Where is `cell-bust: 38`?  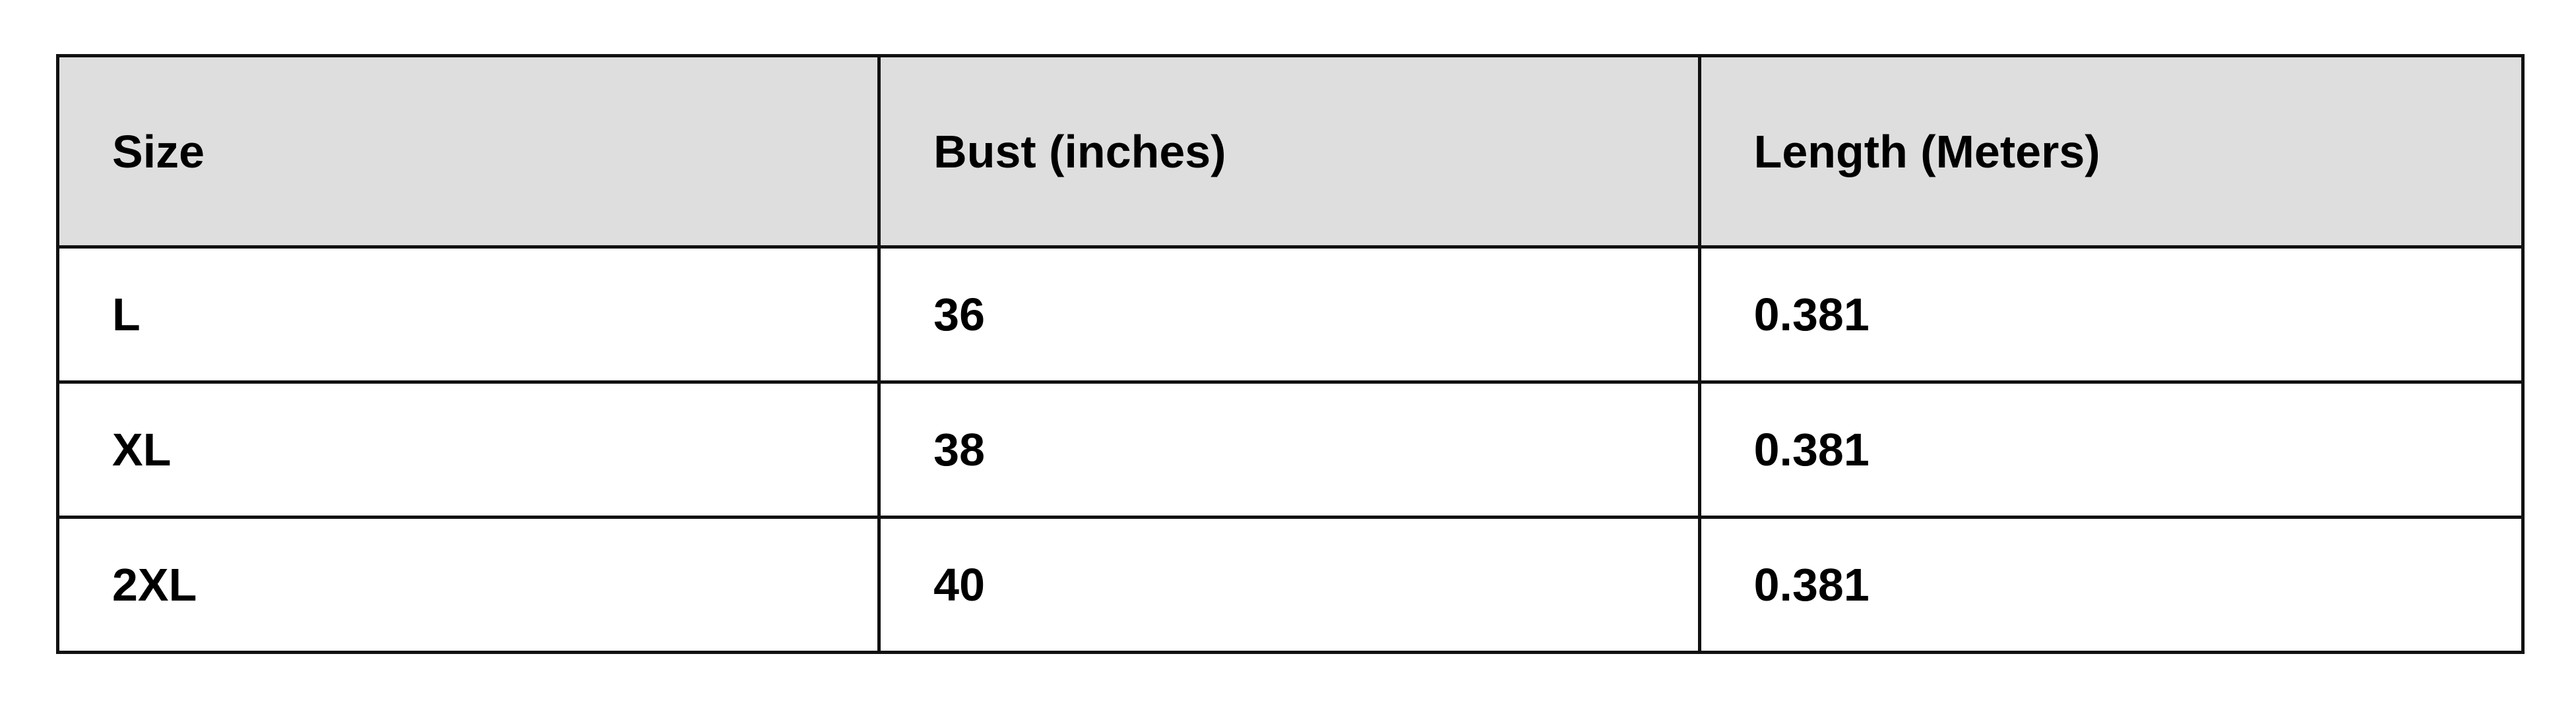 cell-bust: 38 is located at coordinates (1289, 449).